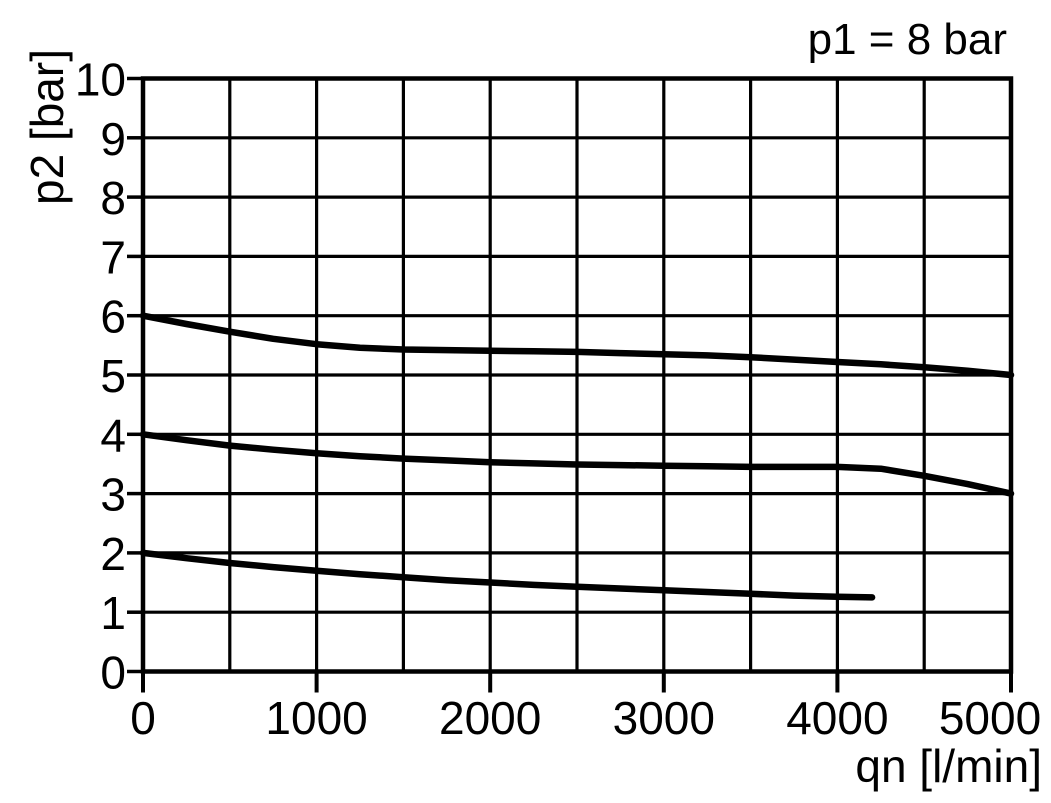 Image resolution: width=1051 pixels, height=803 pixels. What do you see at coordinates (664, 718) in the screenshot?
I see `x-tick-label: 3000` at bounding box center [664, 718].